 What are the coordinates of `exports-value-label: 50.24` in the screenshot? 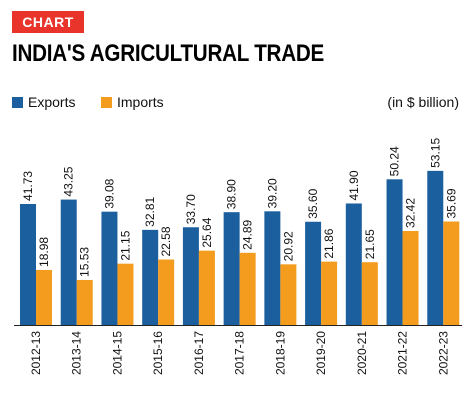 It's located at (395, 161).